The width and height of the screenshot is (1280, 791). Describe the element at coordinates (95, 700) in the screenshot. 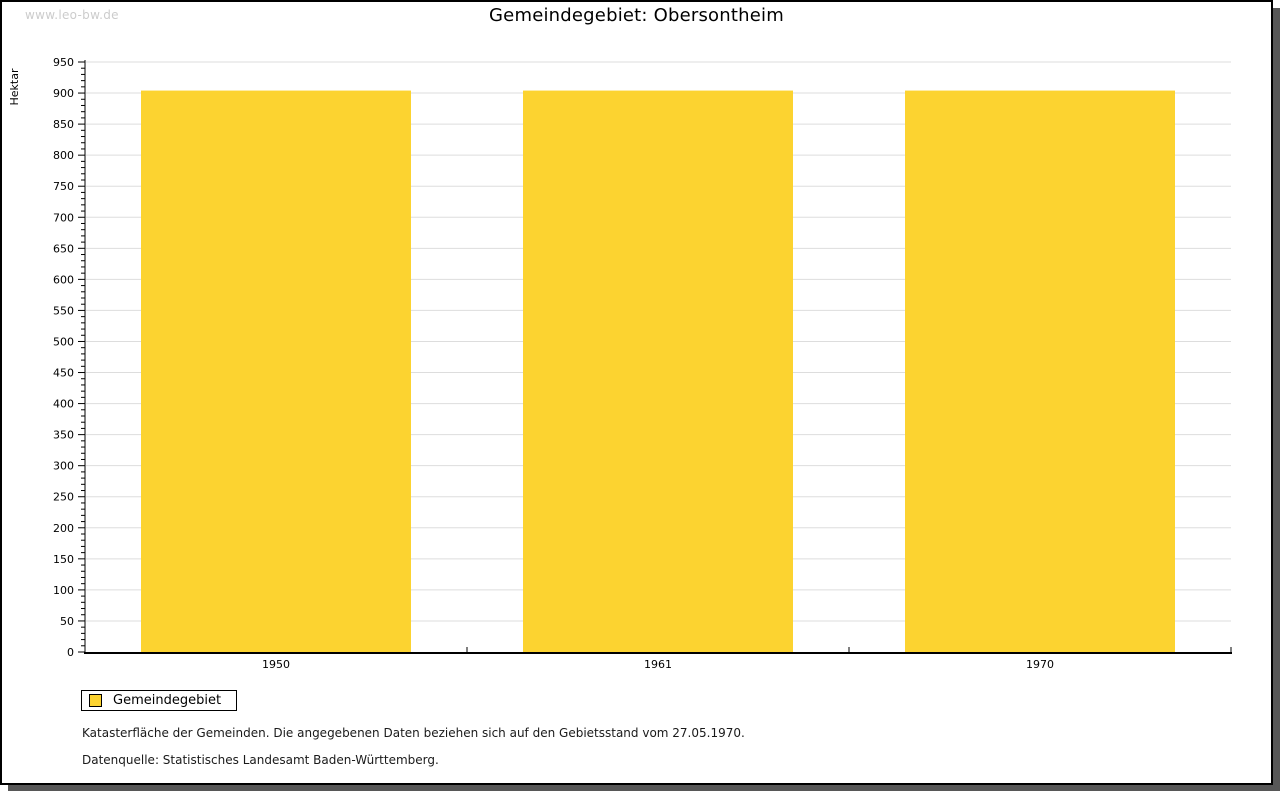

I see `legend-swatch-icon` at that location.